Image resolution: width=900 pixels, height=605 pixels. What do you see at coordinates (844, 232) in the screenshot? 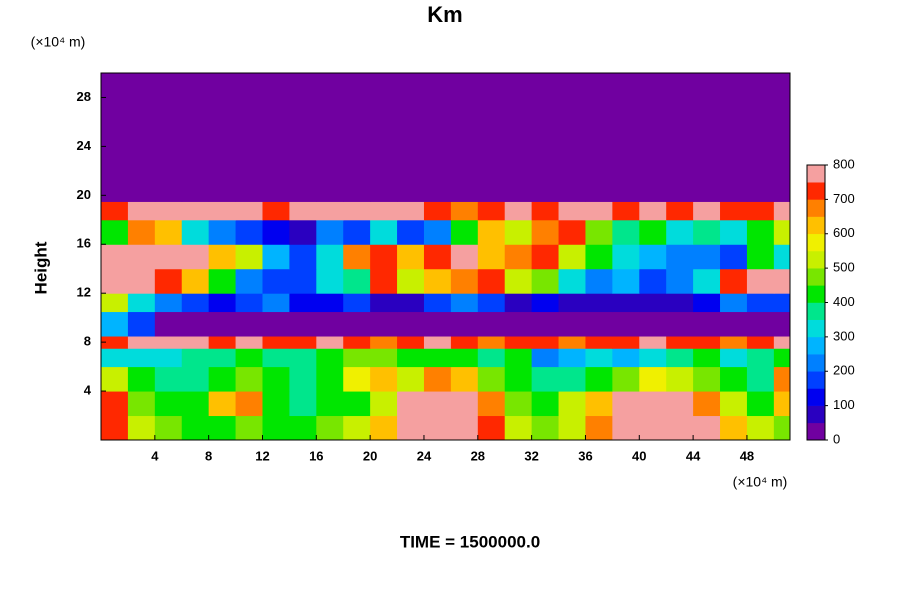
I see `colorbar-tick-label: 600` at bounding box center [844, 232].